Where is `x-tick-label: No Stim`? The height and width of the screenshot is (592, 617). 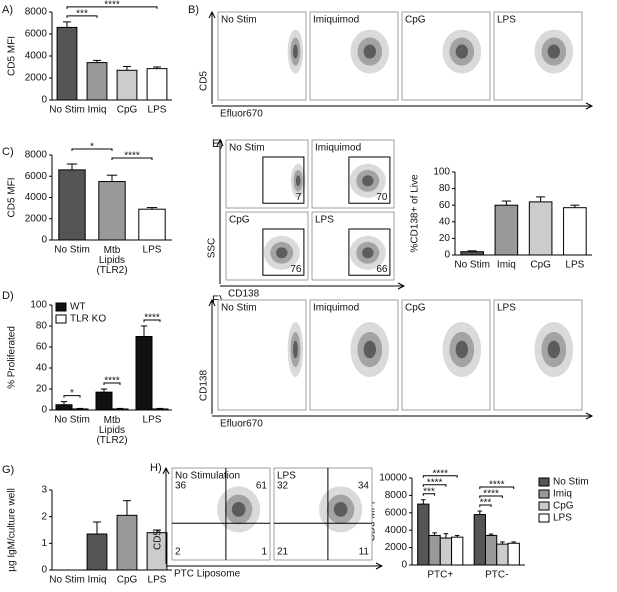 x-tick-label: No Stim is located at coordinates (67, 110).